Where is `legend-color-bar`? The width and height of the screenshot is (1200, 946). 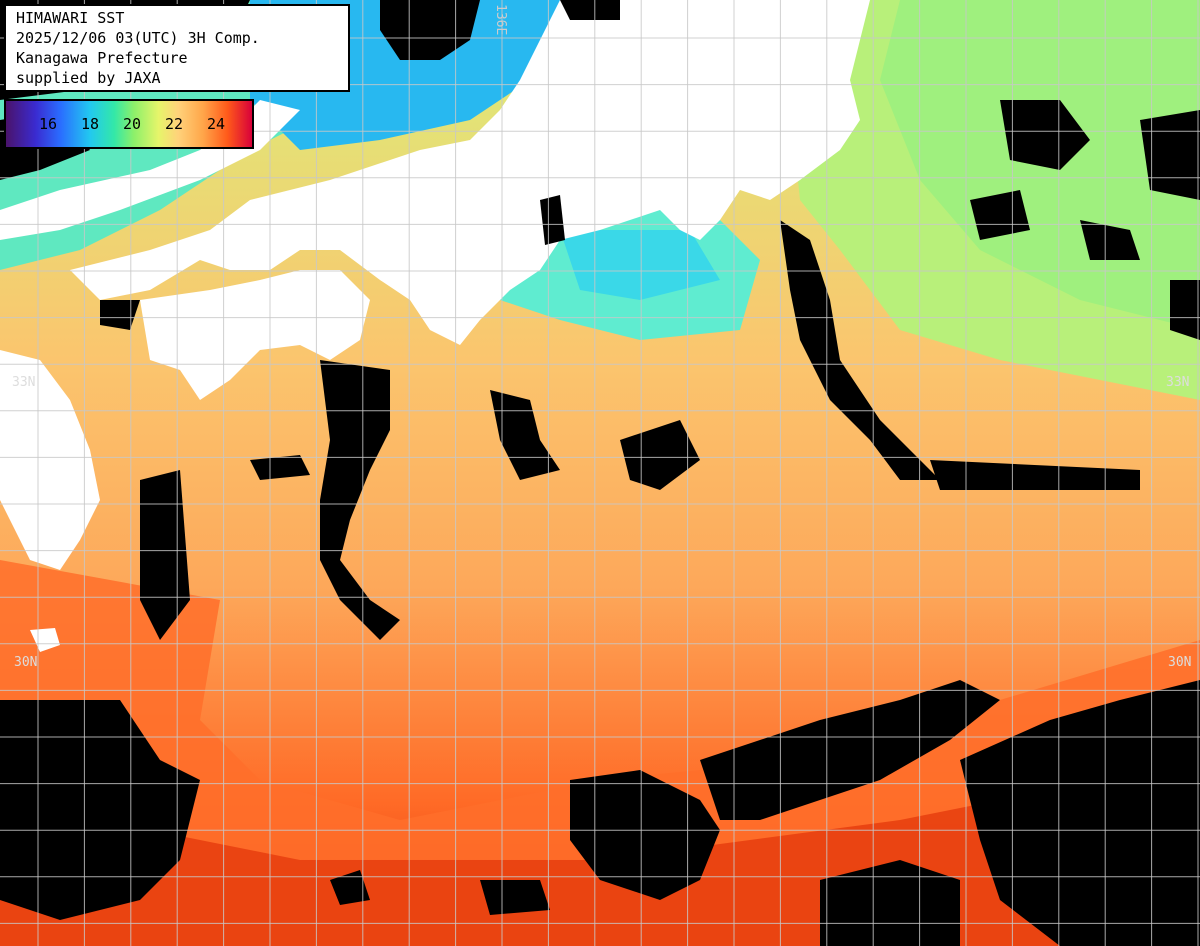 legend-color-bar is located at coordinates (129, 124).